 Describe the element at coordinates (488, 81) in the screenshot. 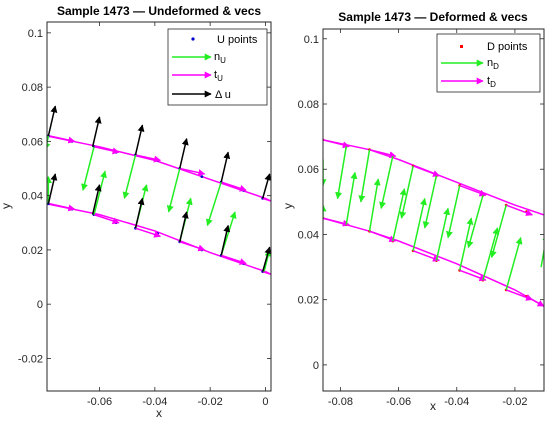

I see `legend-label-main: t` at that location.